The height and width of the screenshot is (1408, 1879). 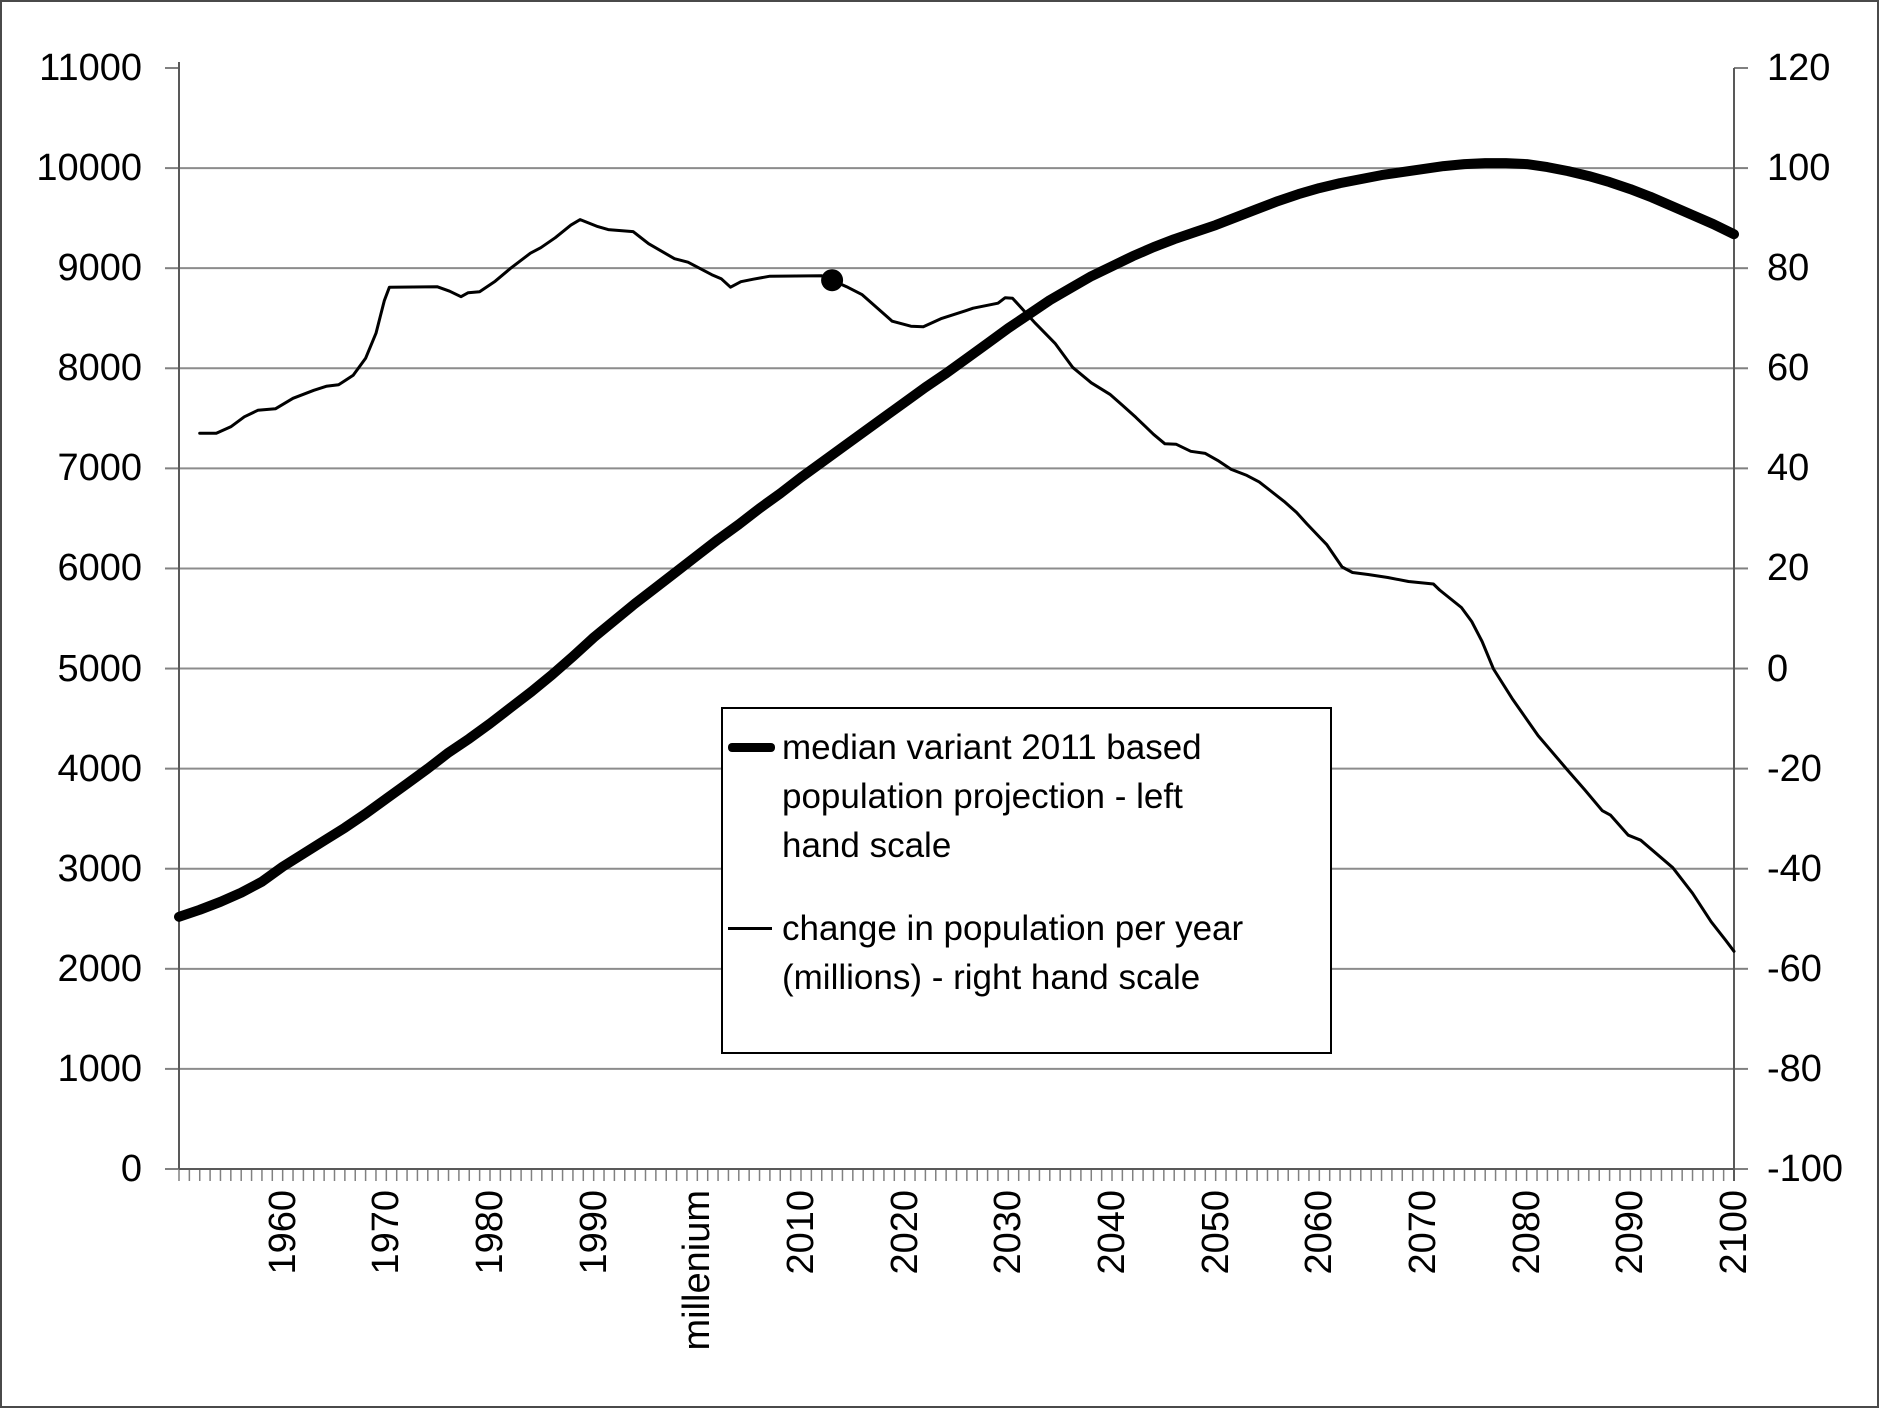 I want to click on left-axis-tick-label: 2000, so click(x=99, y=968).